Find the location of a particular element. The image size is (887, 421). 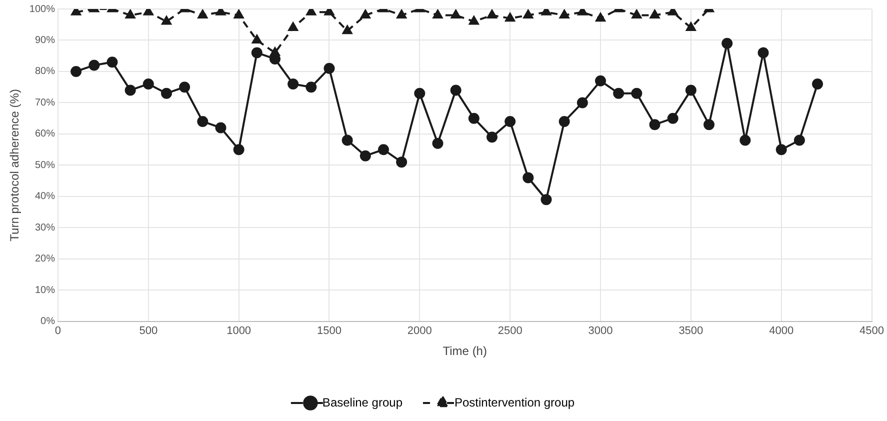

y-tick-label: 10% is located at coordinates (45, 290).